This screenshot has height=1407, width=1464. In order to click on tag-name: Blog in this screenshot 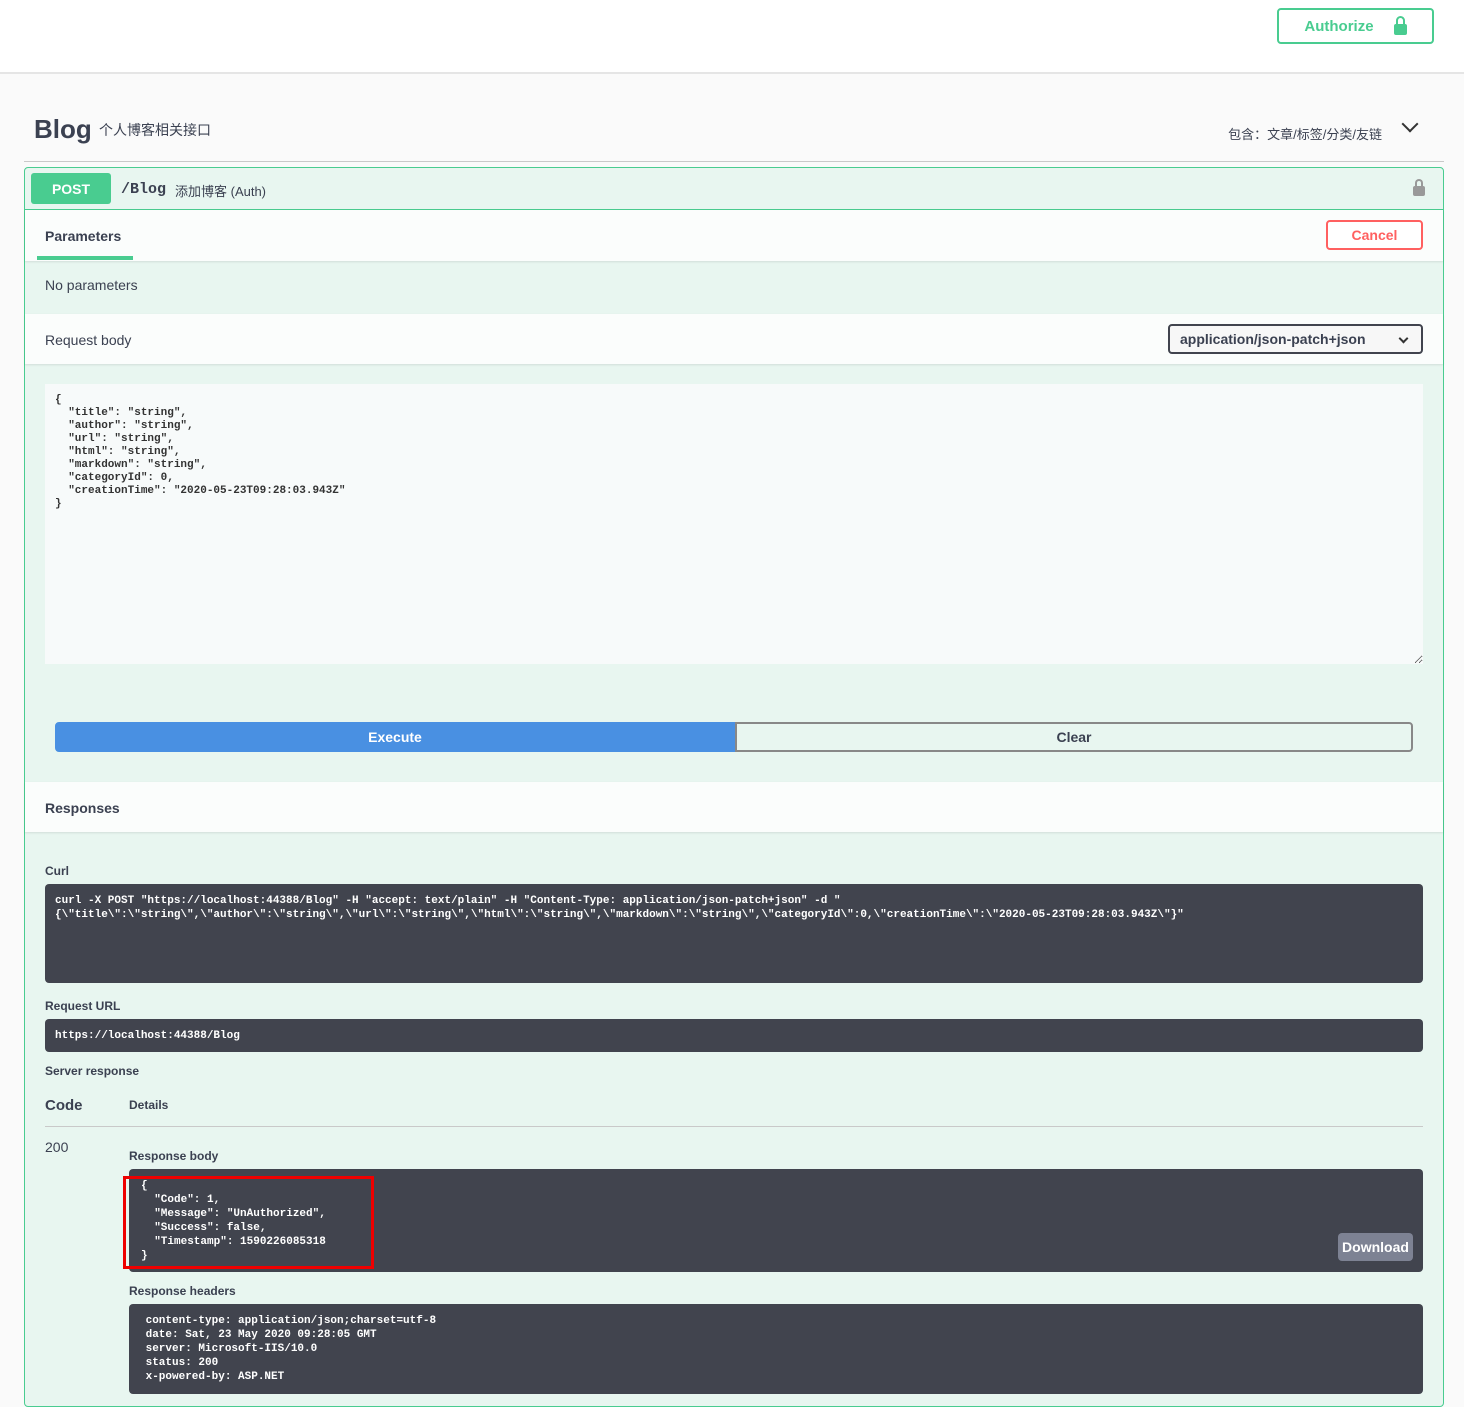, I will do `click(63, 129)`.